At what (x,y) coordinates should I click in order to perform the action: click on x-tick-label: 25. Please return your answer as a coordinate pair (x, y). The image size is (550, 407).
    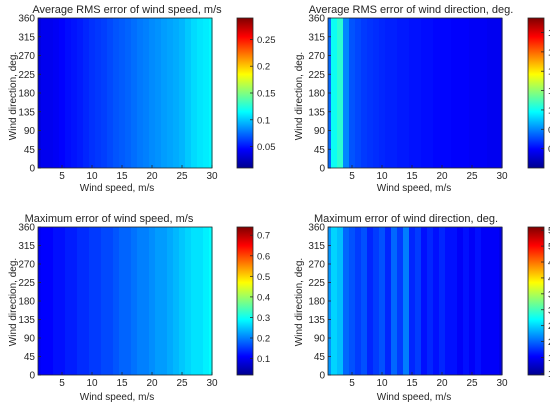
    Looking at the image, I should click on (472, 176).